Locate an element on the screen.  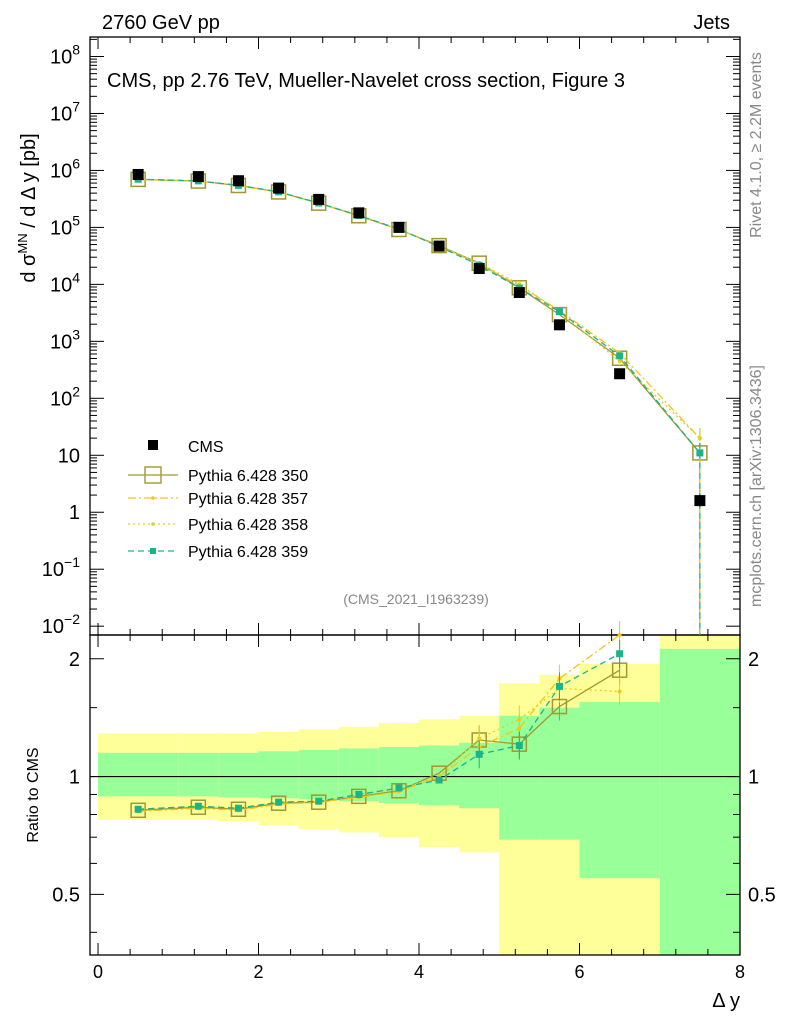
y-tick-label: 10⁷ is located at coordinates (65, 111).